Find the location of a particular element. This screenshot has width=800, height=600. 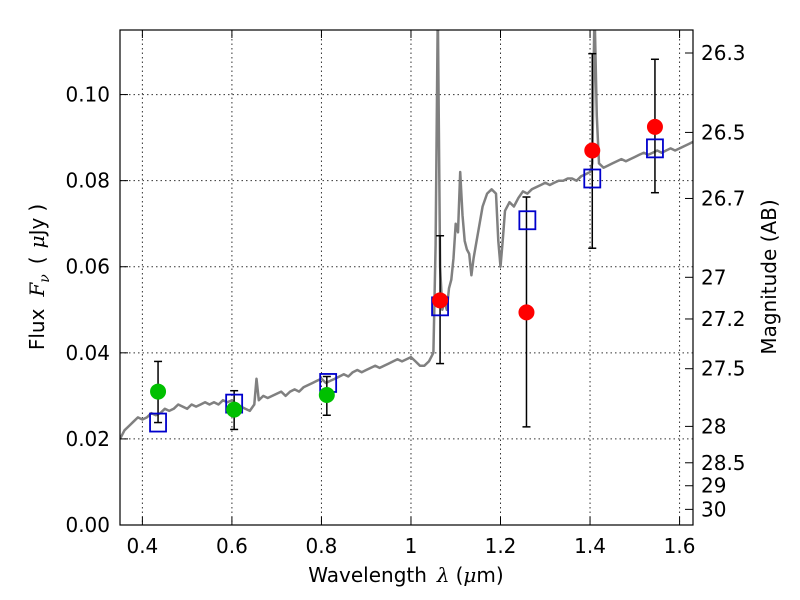

y-axis-label-mu: μ is located at coordinates (37, 241).